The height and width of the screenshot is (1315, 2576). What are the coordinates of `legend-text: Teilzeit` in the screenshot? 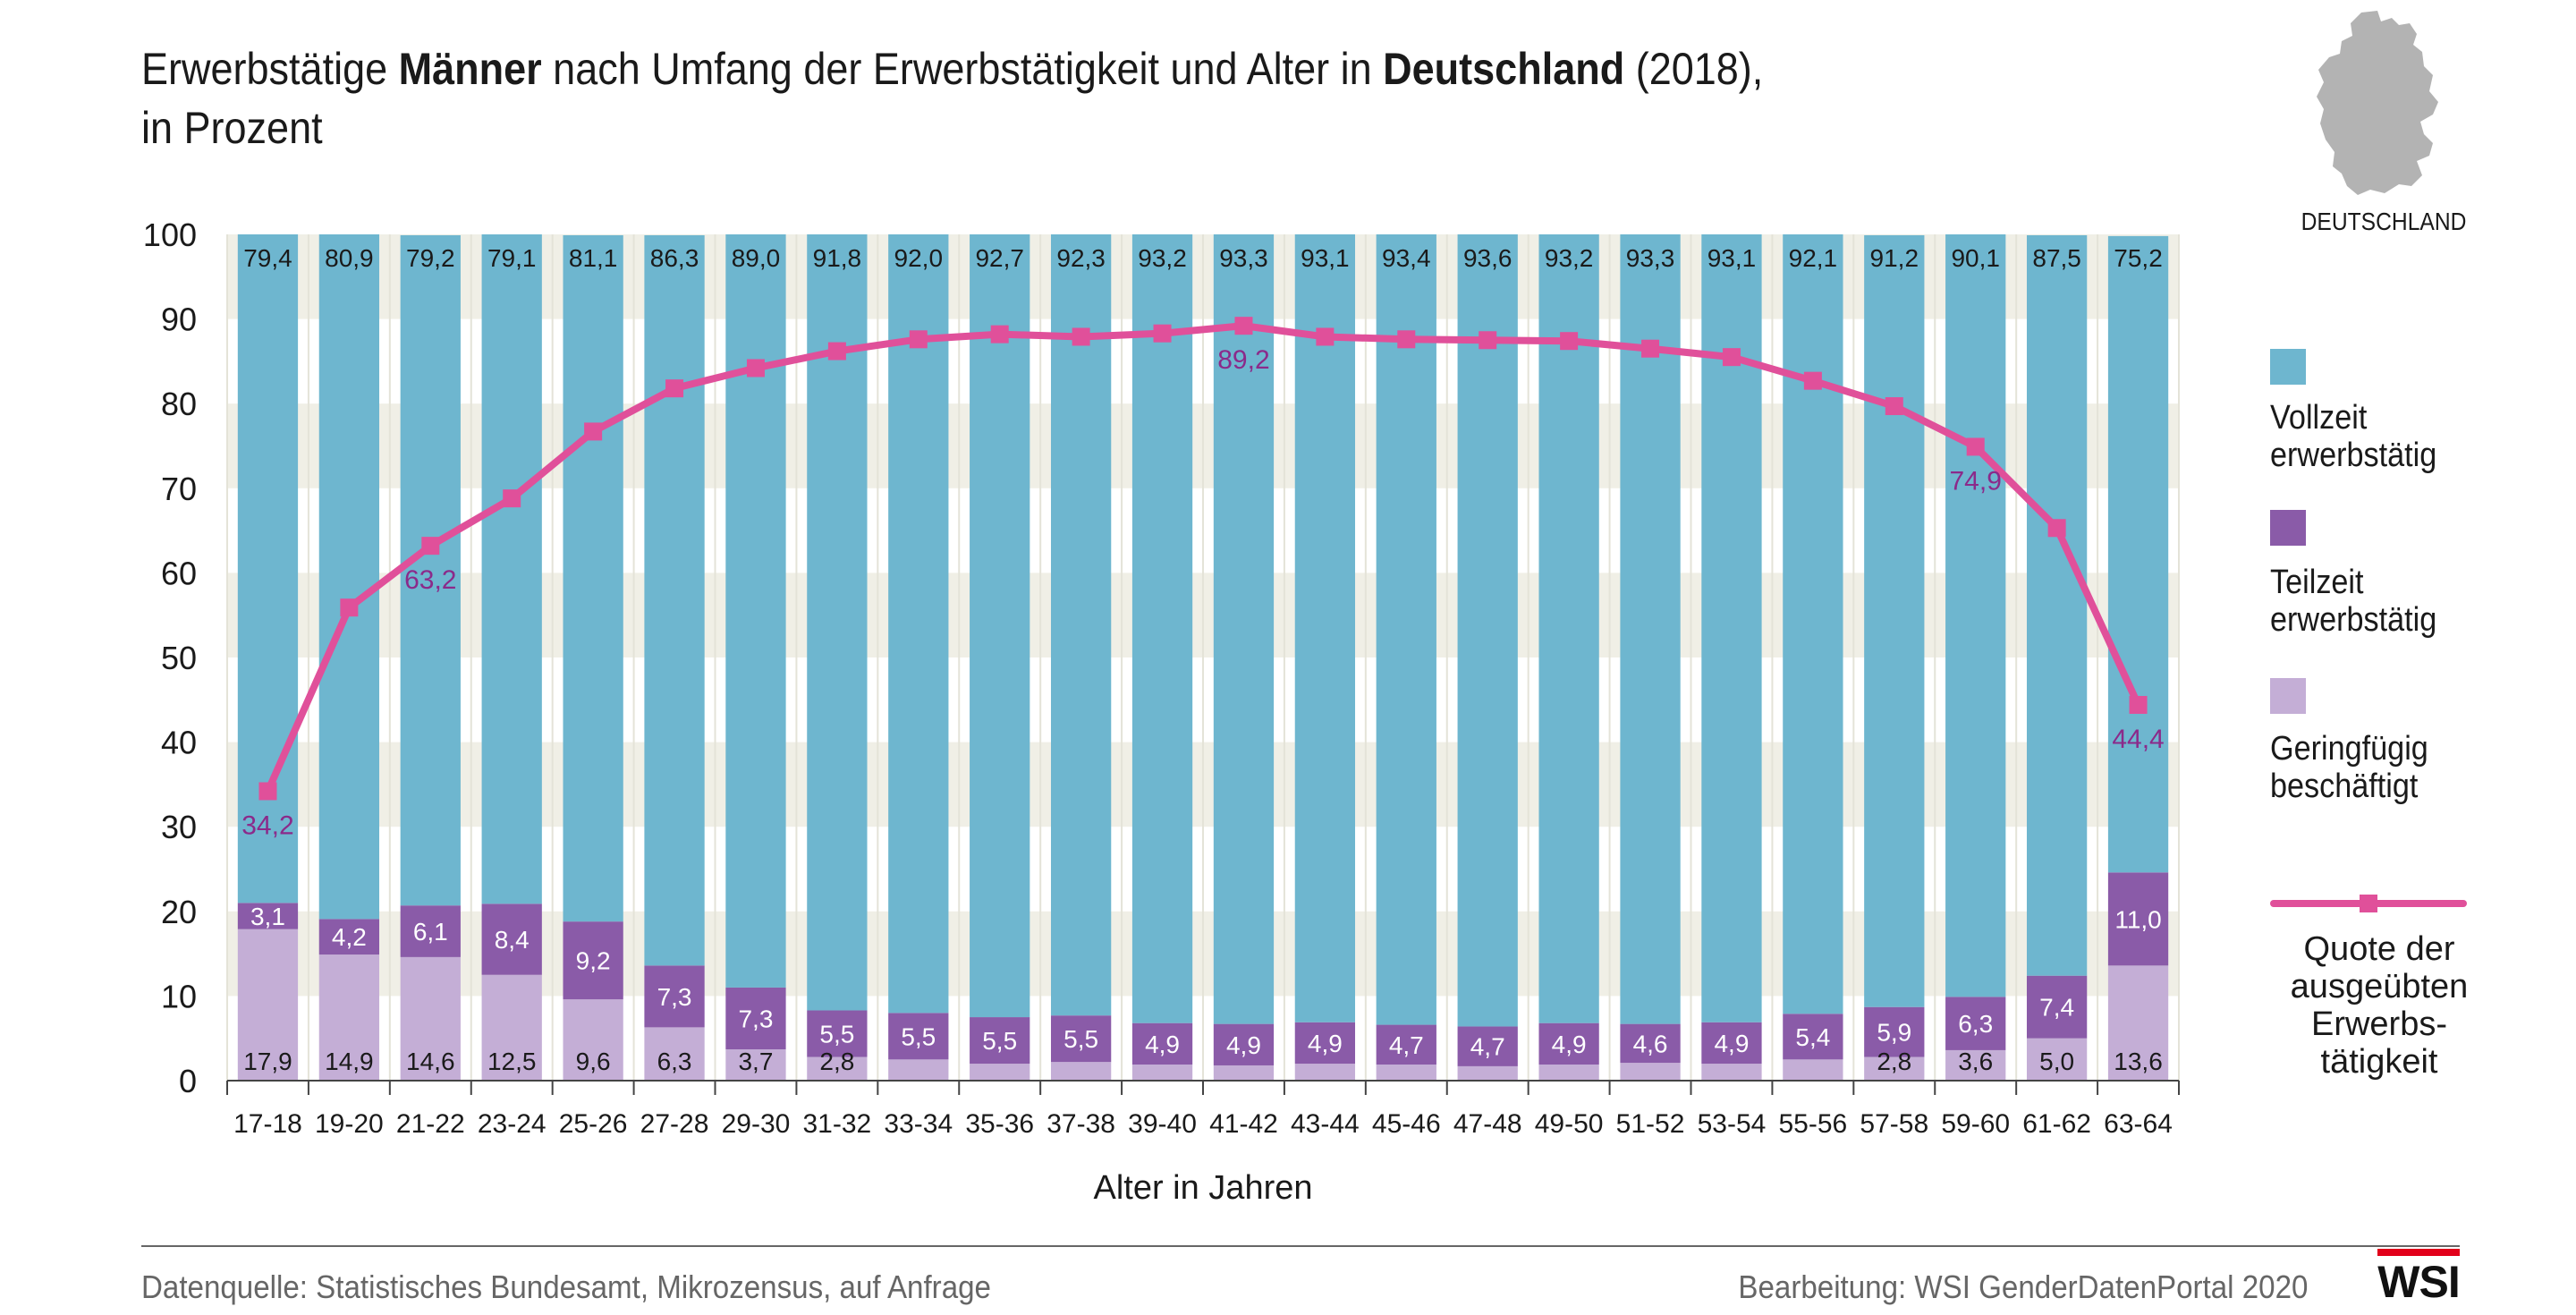 It's located at (2317, 582).